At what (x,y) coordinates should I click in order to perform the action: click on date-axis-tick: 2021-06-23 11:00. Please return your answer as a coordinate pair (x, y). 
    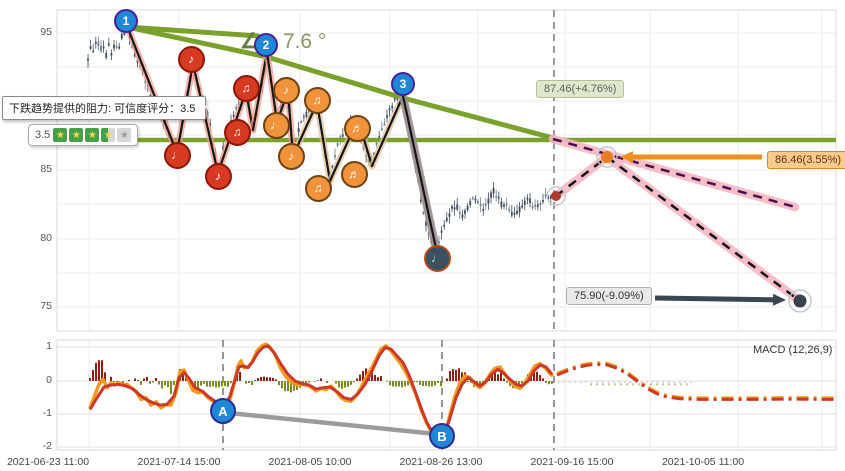
    Looking at the image, I should click on (48, 462).